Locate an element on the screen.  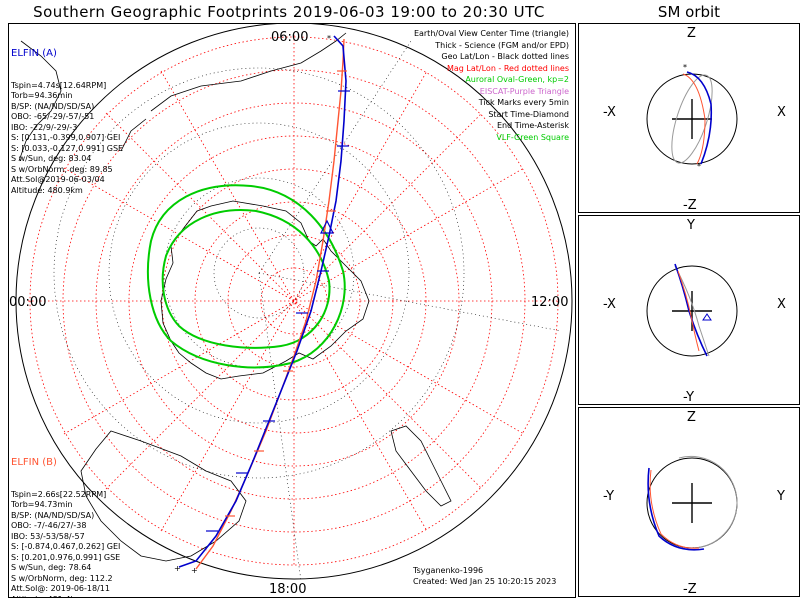
legend-item: End Time-Asterisk is located at coordinates (532, 125).